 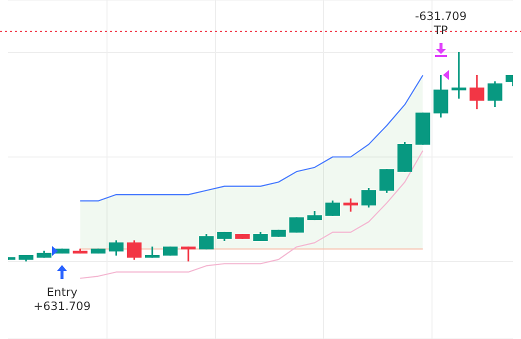 What do you see at coordinates (62, 306) in the screenshot?
I see `text: +631.709` at bounding box center [62, 306].